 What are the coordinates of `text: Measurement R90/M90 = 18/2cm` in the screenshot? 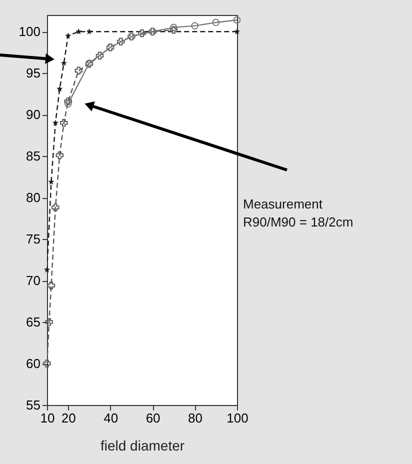 It's located at (298, 213).